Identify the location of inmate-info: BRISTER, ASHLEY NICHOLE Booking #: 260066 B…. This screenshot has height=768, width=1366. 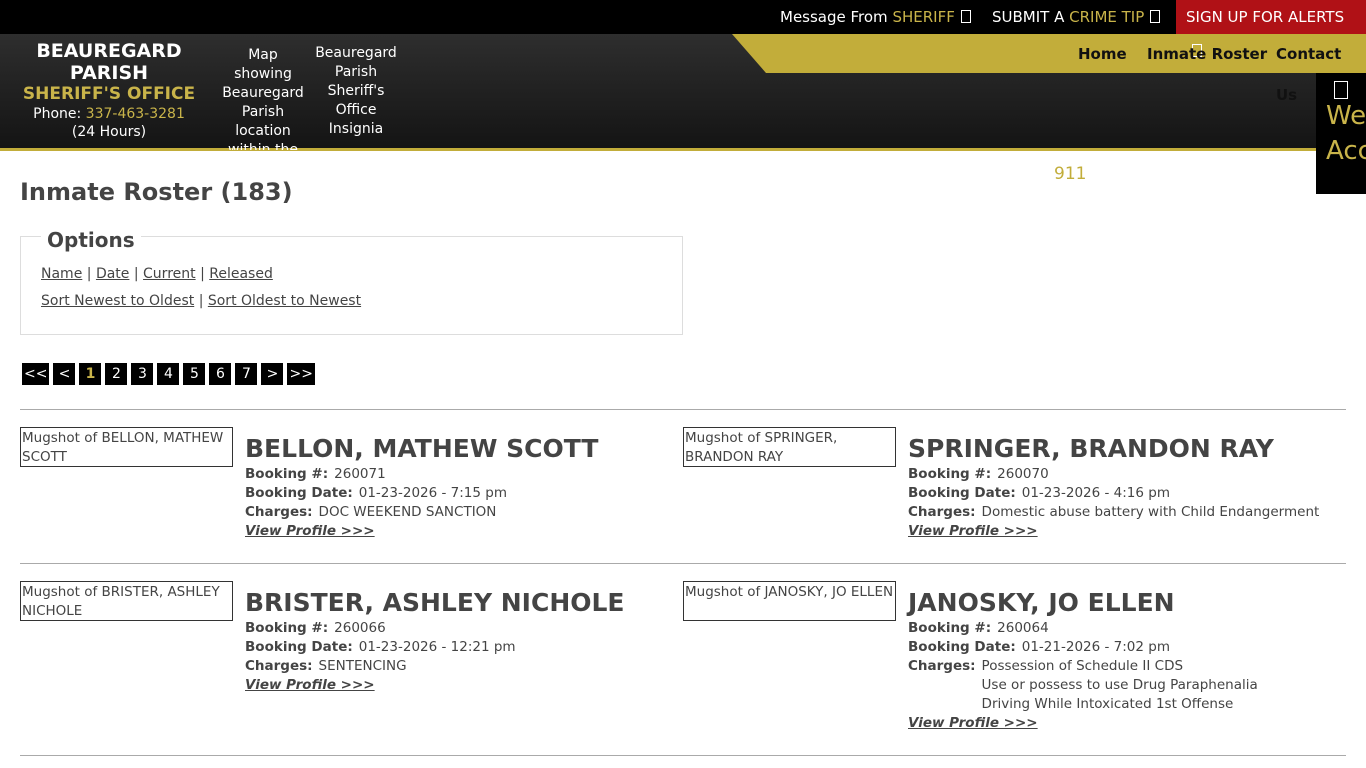
(435, 641).